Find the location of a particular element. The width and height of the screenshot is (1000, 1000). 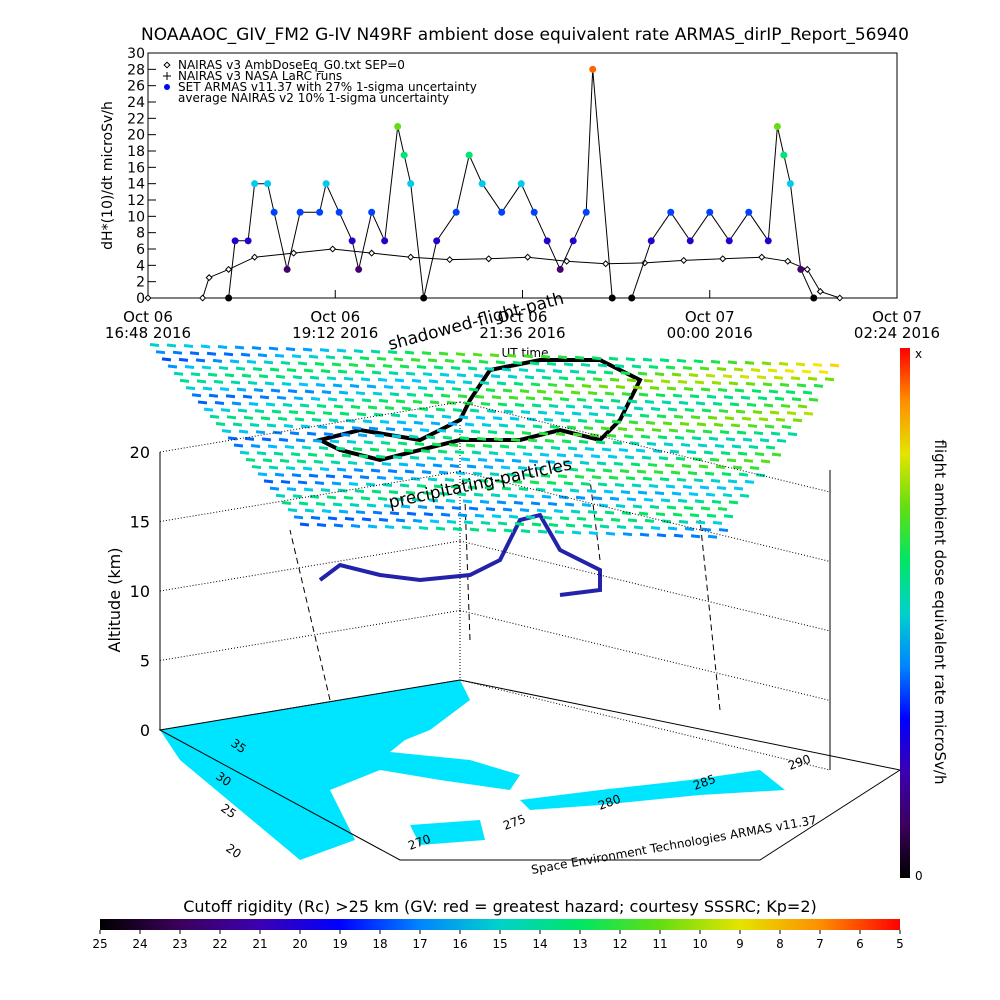

z-tick-label: 10 is located at coordinates (140, 591).